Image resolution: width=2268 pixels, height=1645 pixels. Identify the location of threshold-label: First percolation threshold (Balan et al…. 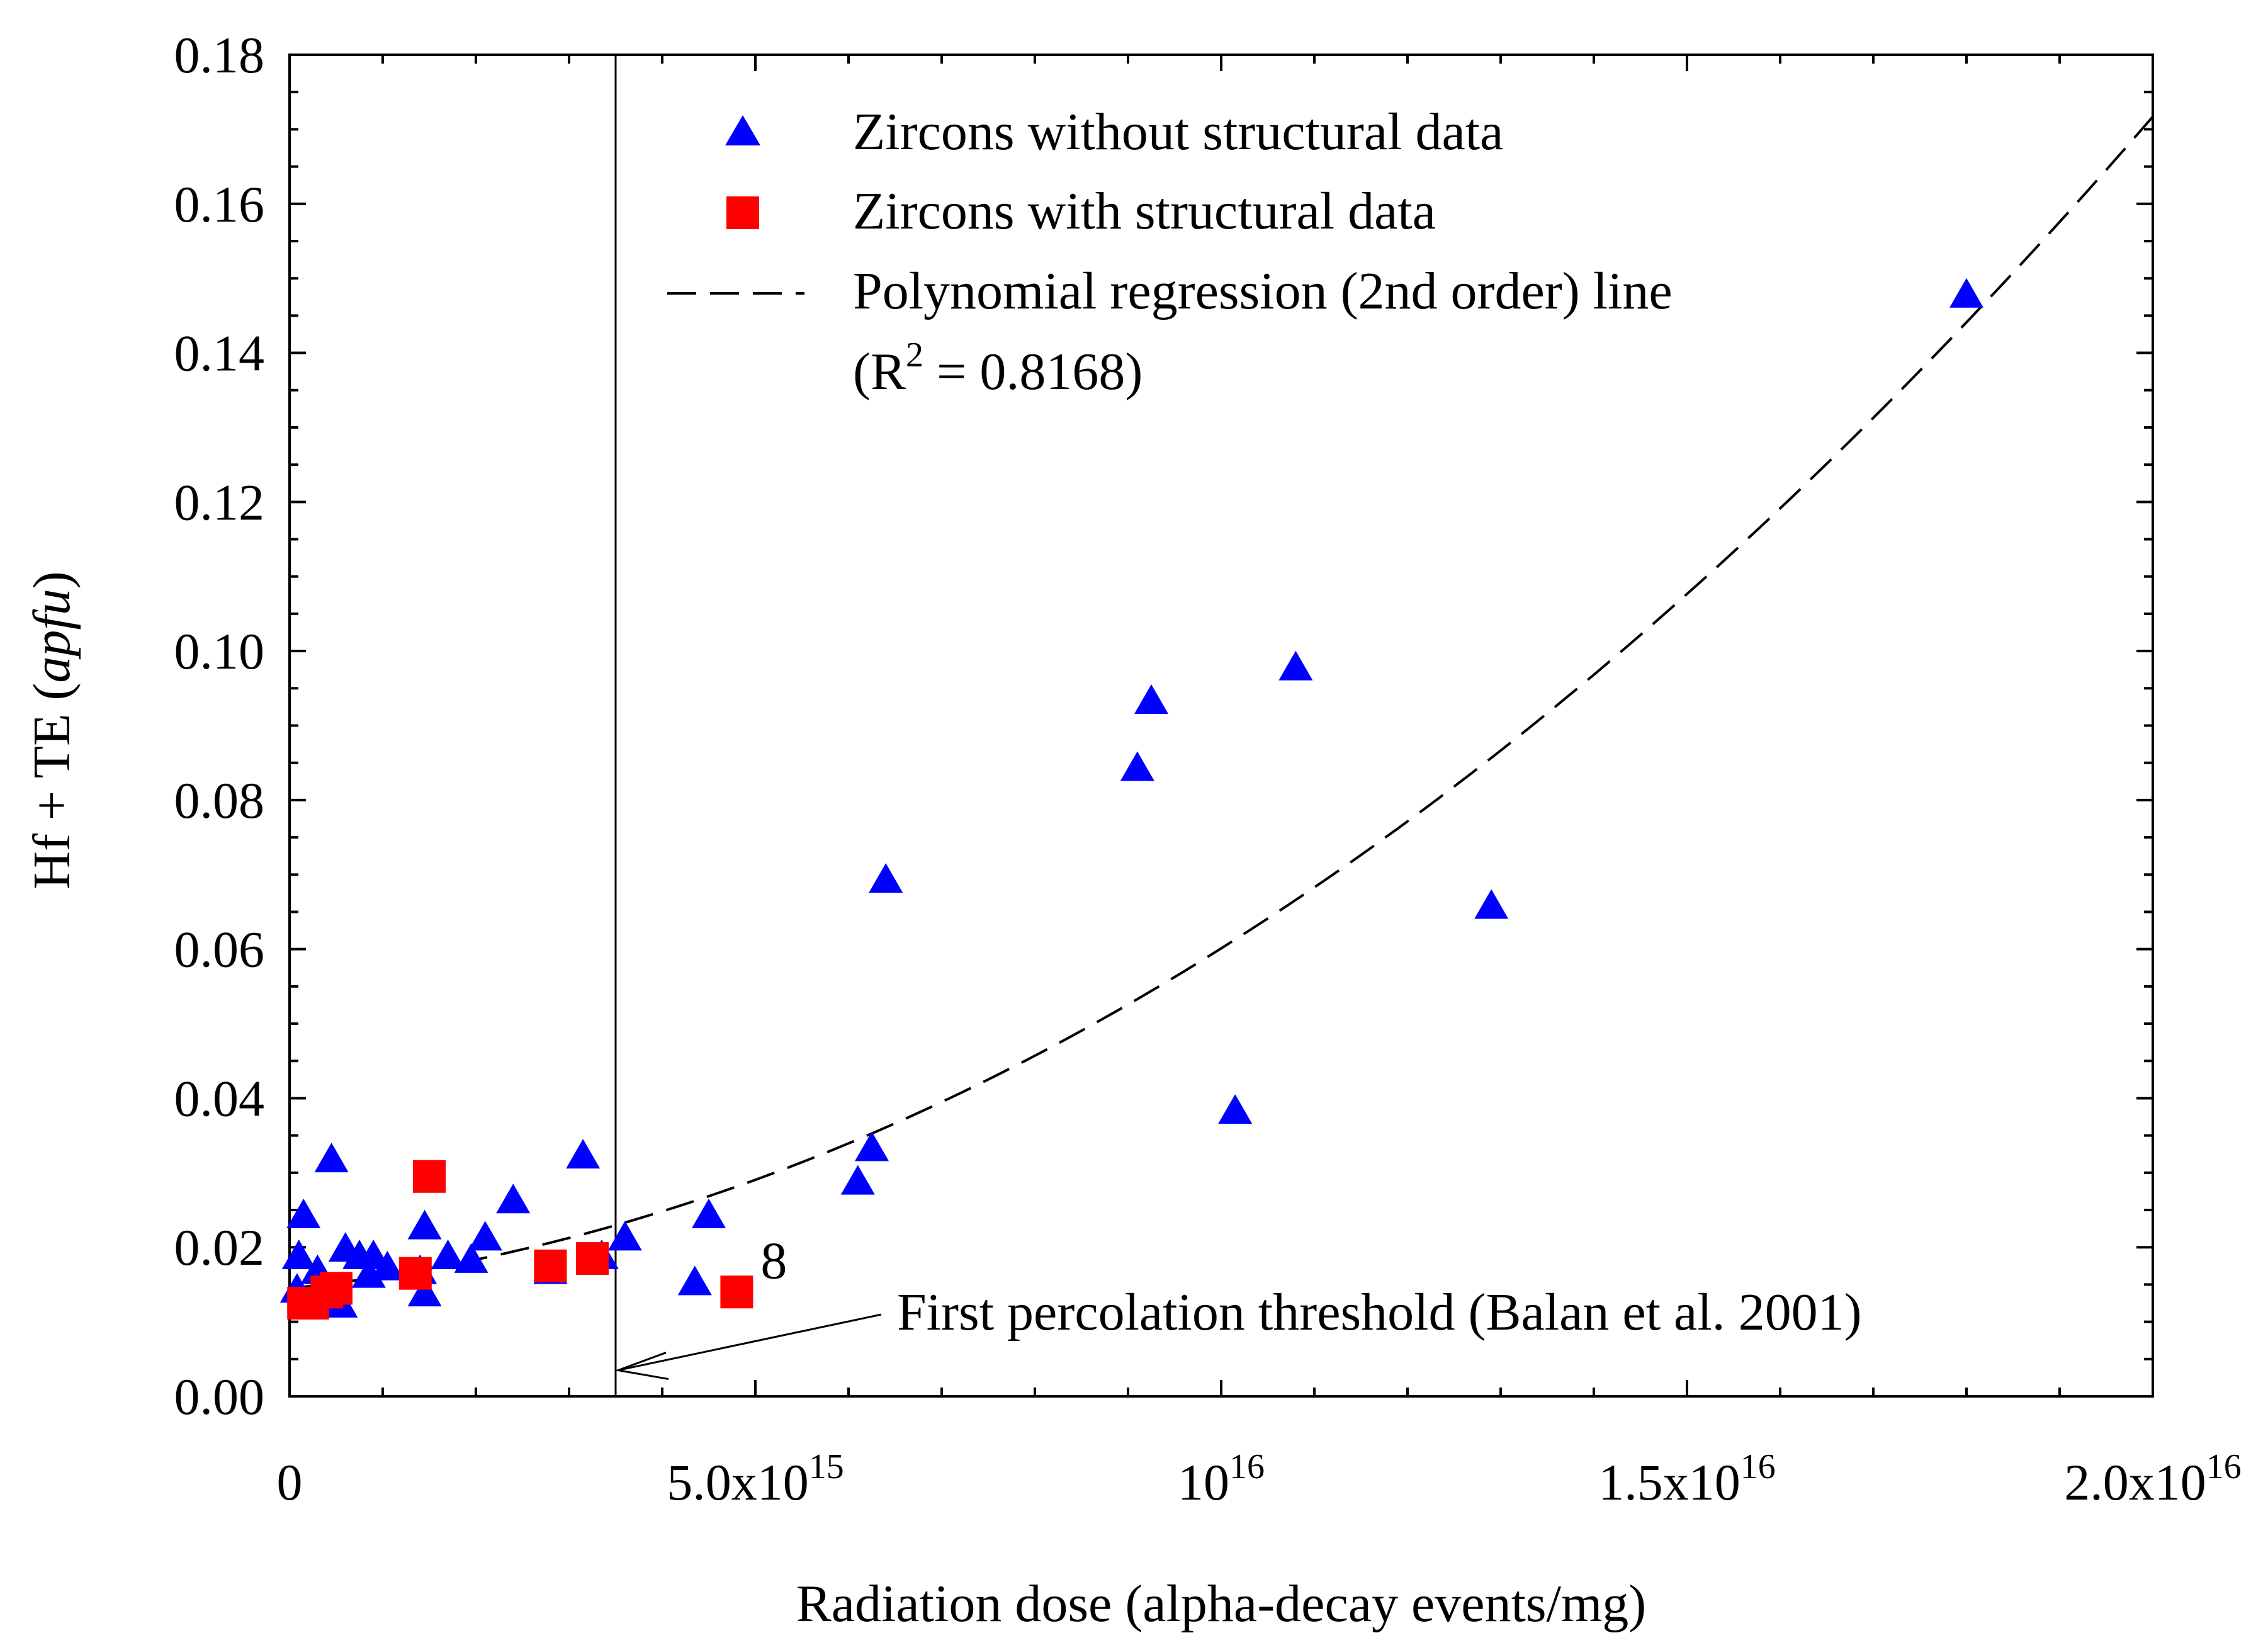
(1379, 1312).